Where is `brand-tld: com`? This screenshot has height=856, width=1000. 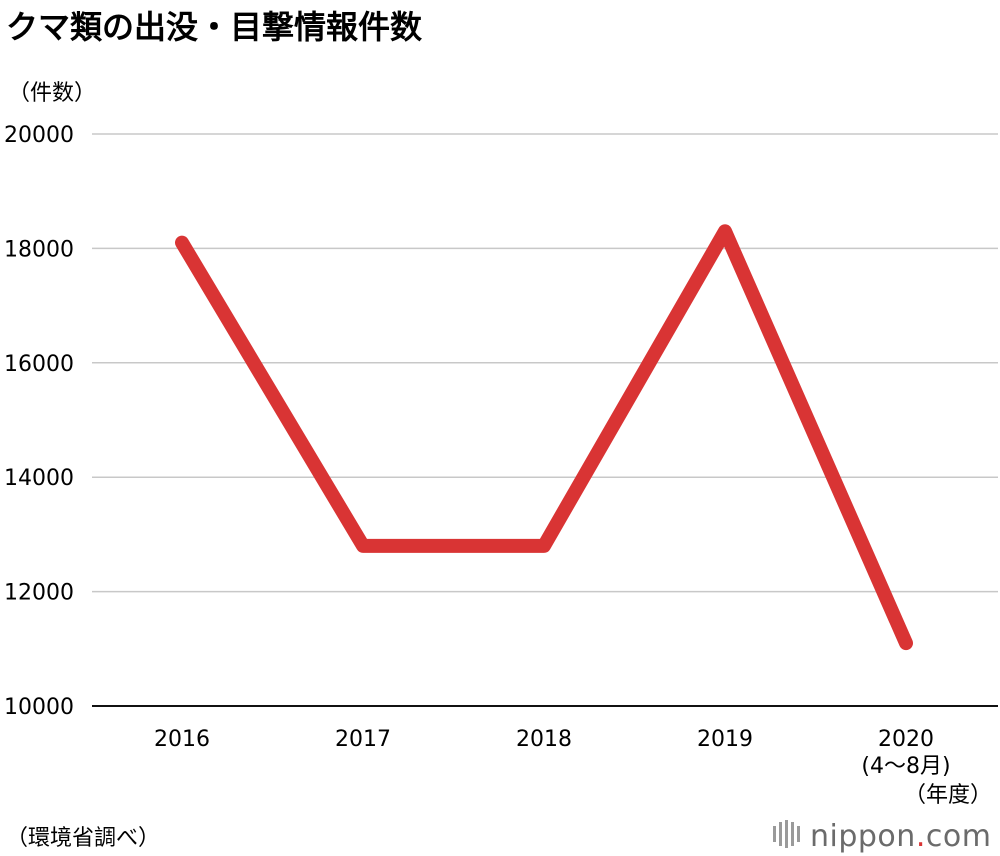 brand-tld: com is located at coordinates (959, 836).